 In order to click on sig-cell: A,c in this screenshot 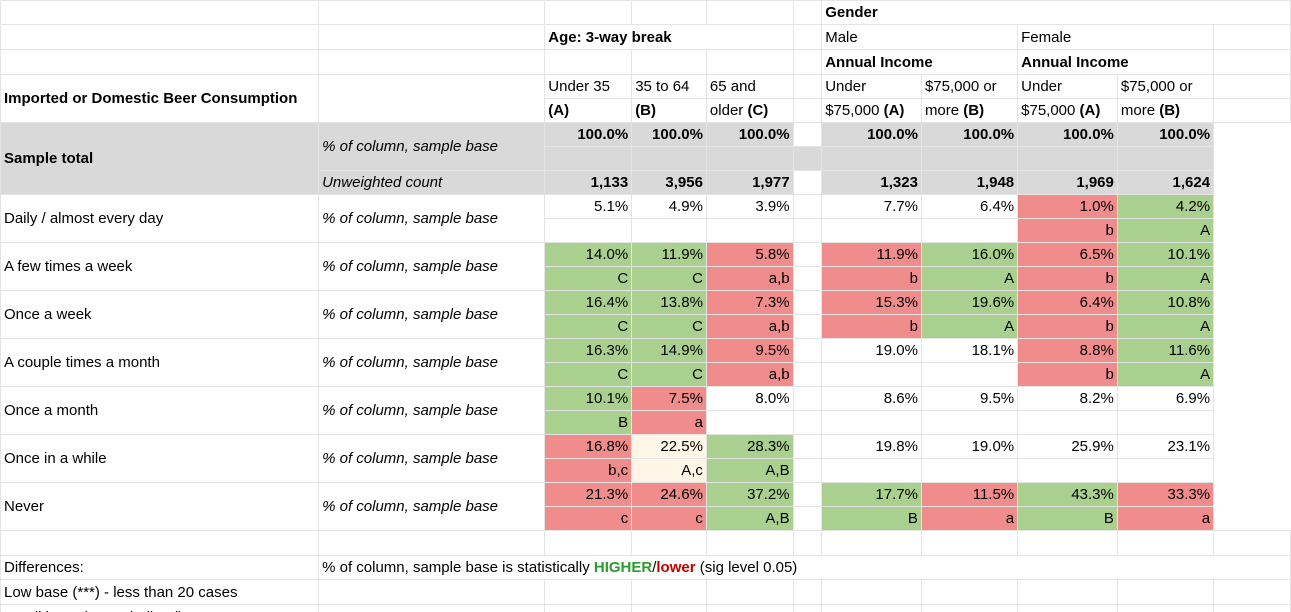, I will do `click(669, 470)`.